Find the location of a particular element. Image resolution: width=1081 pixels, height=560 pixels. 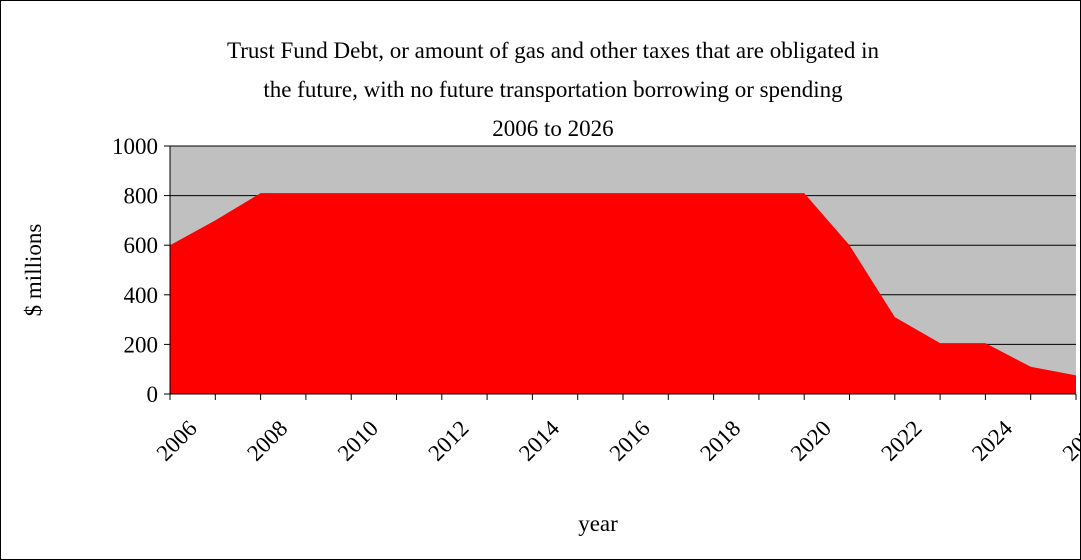

y-tick-label-0: 0 is located at coordinates (153, 394).